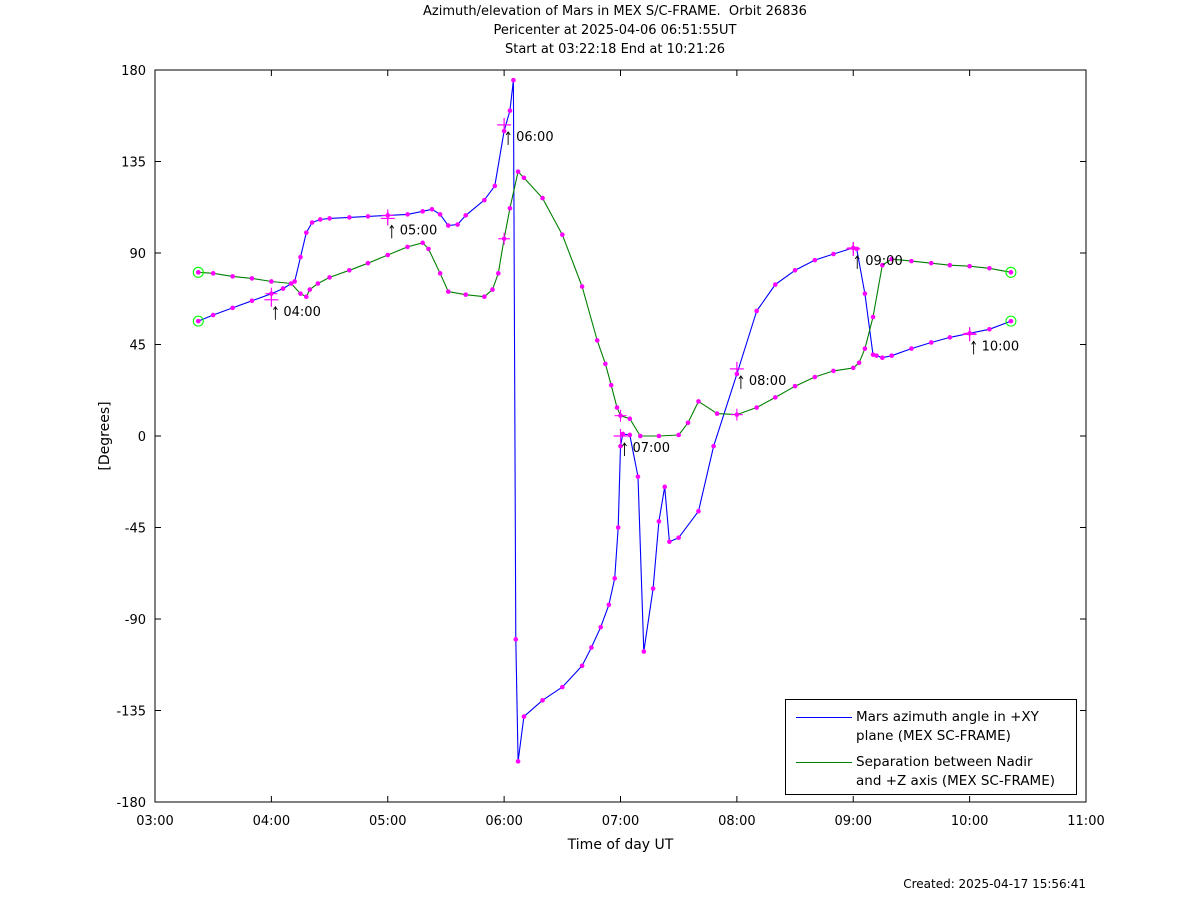 This screenshot has height=901, width=1200. I want to click on legend-label-separation-2: and +Z axis (MEX SC-FRAME), so click(956, 781).